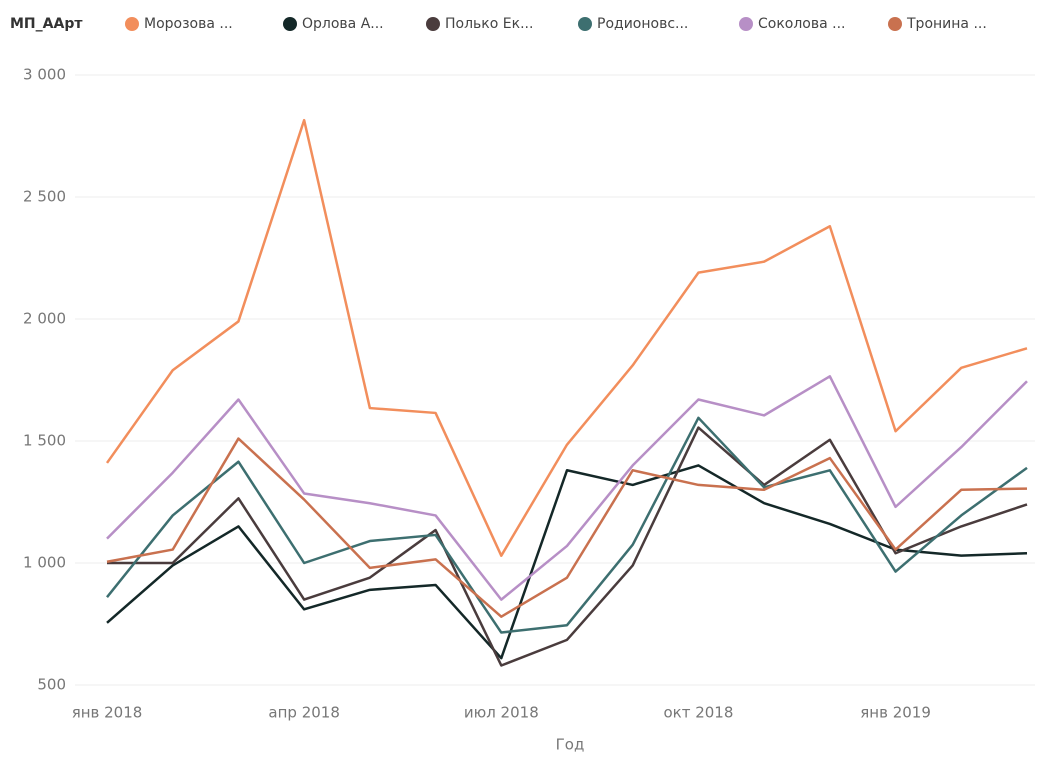 The height and width of the screenshot is (757, 1042). I want to click on x-tick-label: янв 2019, so click(895, 713).